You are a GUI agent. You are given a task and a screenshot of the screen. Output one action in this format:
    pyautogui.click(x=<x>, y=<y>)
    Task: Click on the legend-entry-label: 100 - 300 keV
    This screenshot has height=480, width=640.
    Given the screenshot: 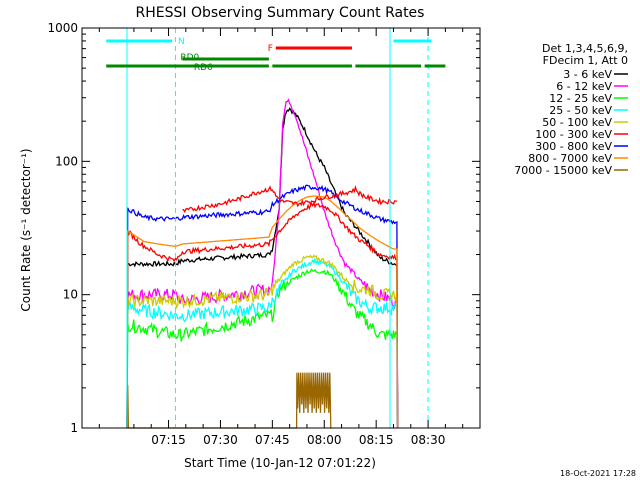 What is the action you would take?
    pyautogui.click(x=573, y=134)
    